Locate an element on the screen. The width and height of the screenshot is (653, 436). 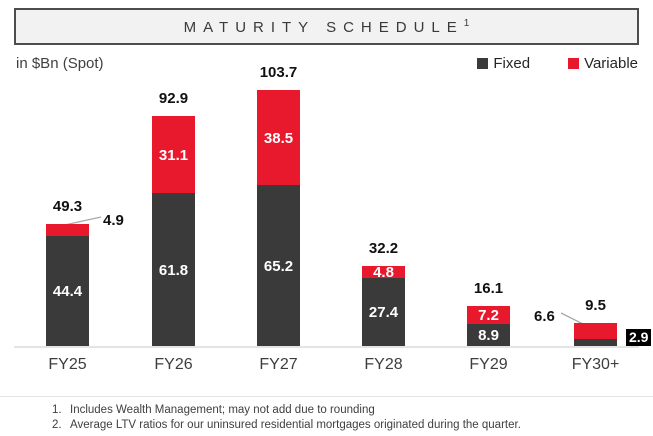
fixed-value-label: 8.9 is located at coordinates (488, 335).